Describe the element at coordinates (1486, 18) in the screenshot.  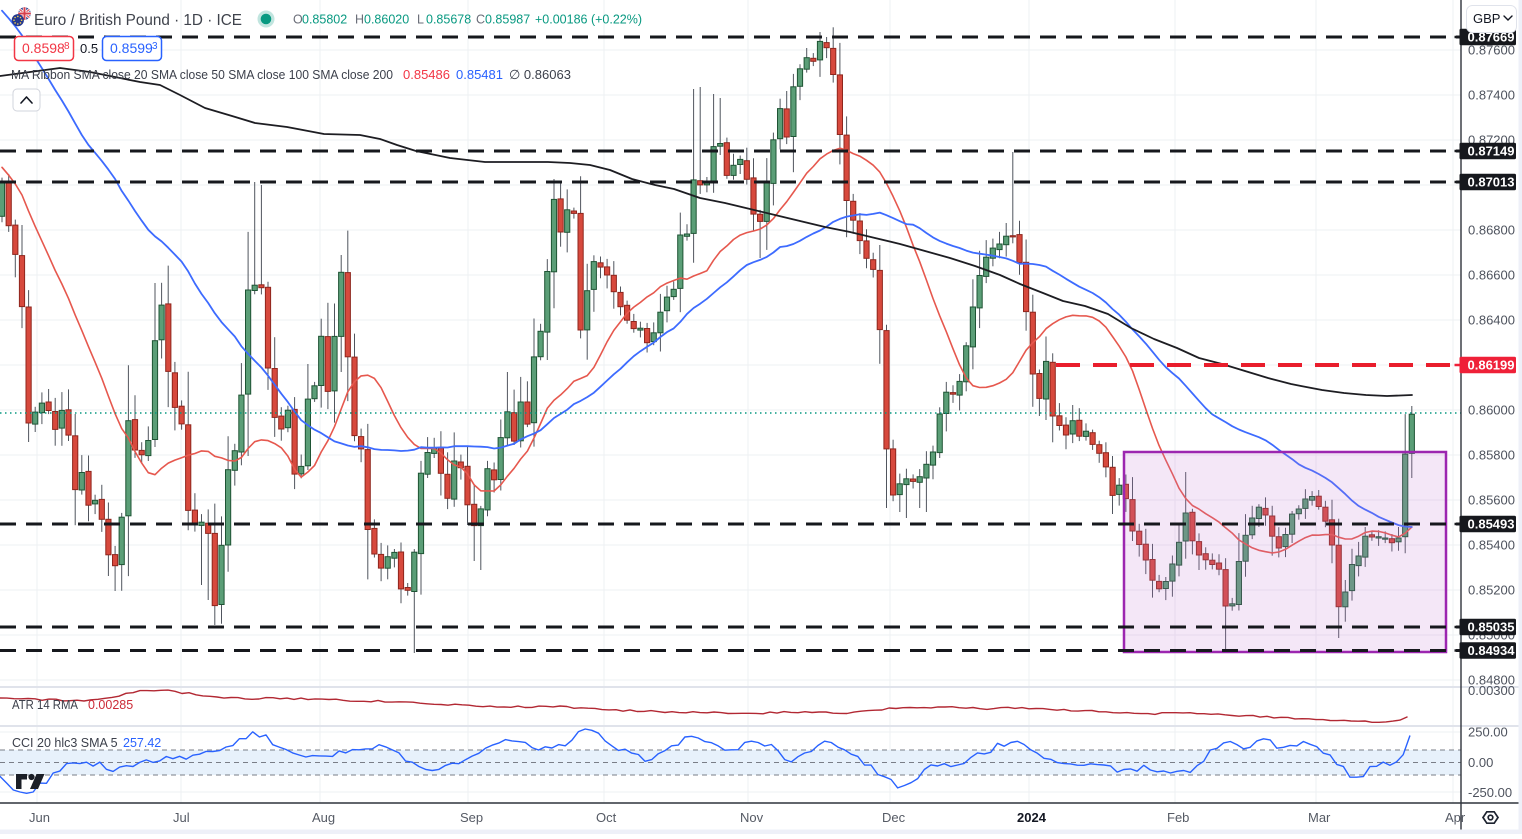
I see `svg-text: GBP` at that location.